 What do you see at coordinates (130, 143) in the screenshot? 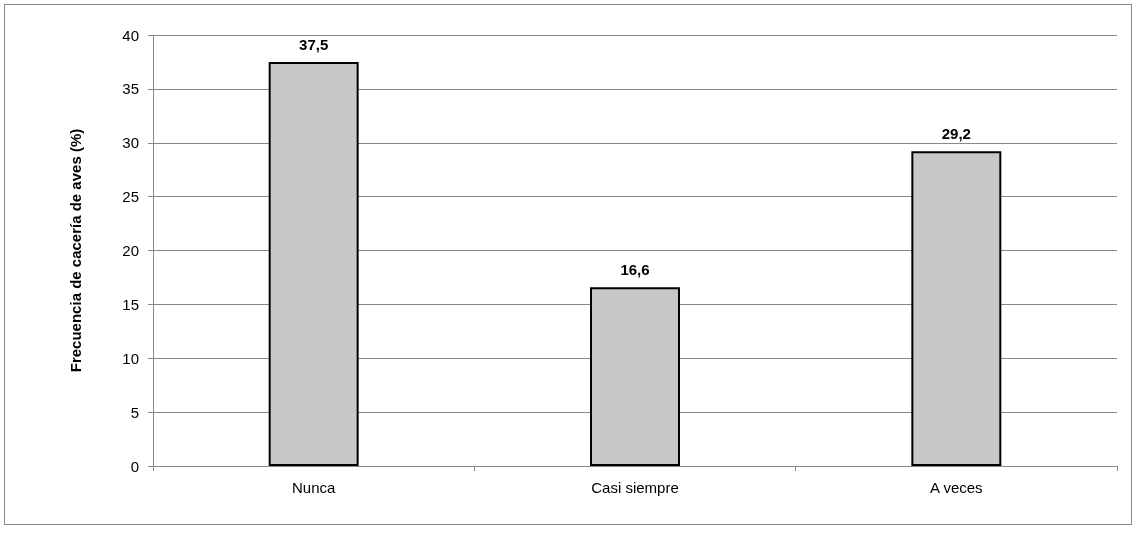
I see `y-tick-label: 30` at bounding box center [130, 143].